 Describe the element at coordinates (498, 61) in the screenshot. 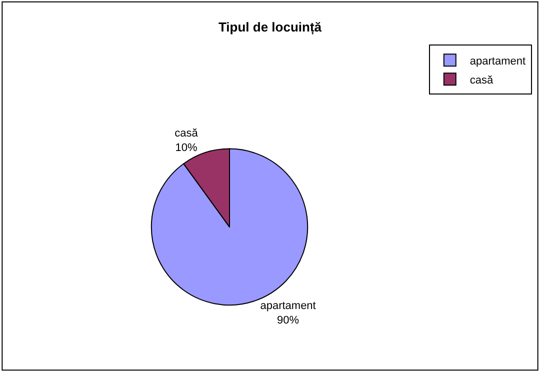

I see `legend-label: apartament` at that location.